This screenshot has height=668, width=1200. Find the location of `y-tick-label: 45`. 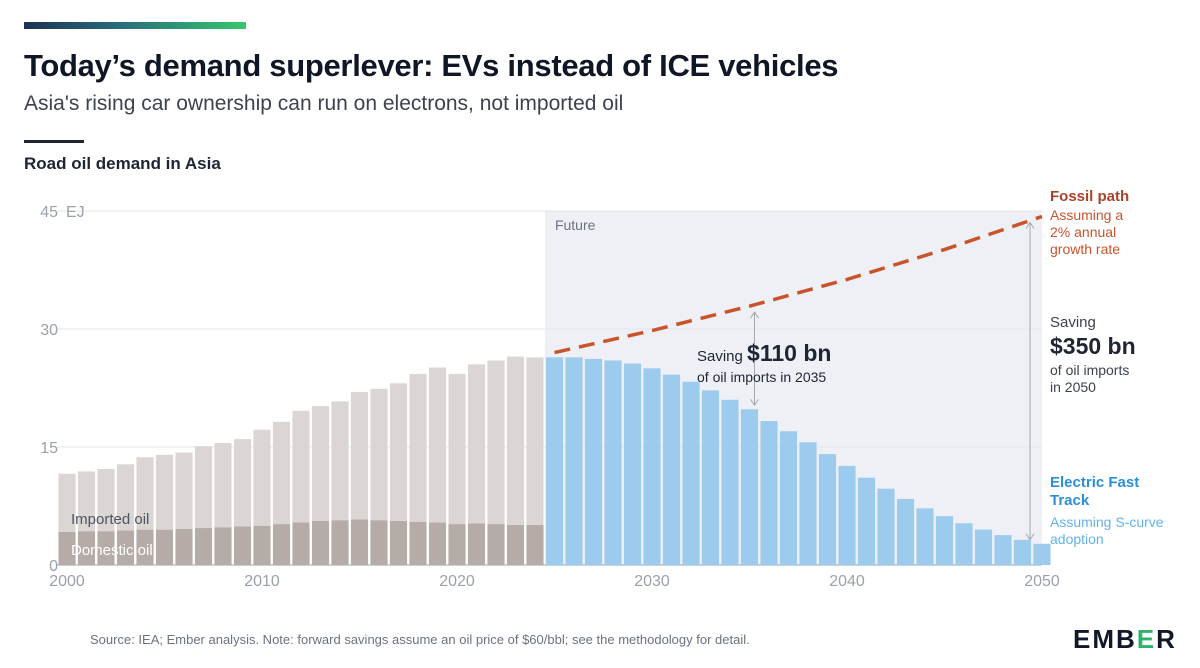

y-tick-label: 45 is located at coordinates (49, 212).